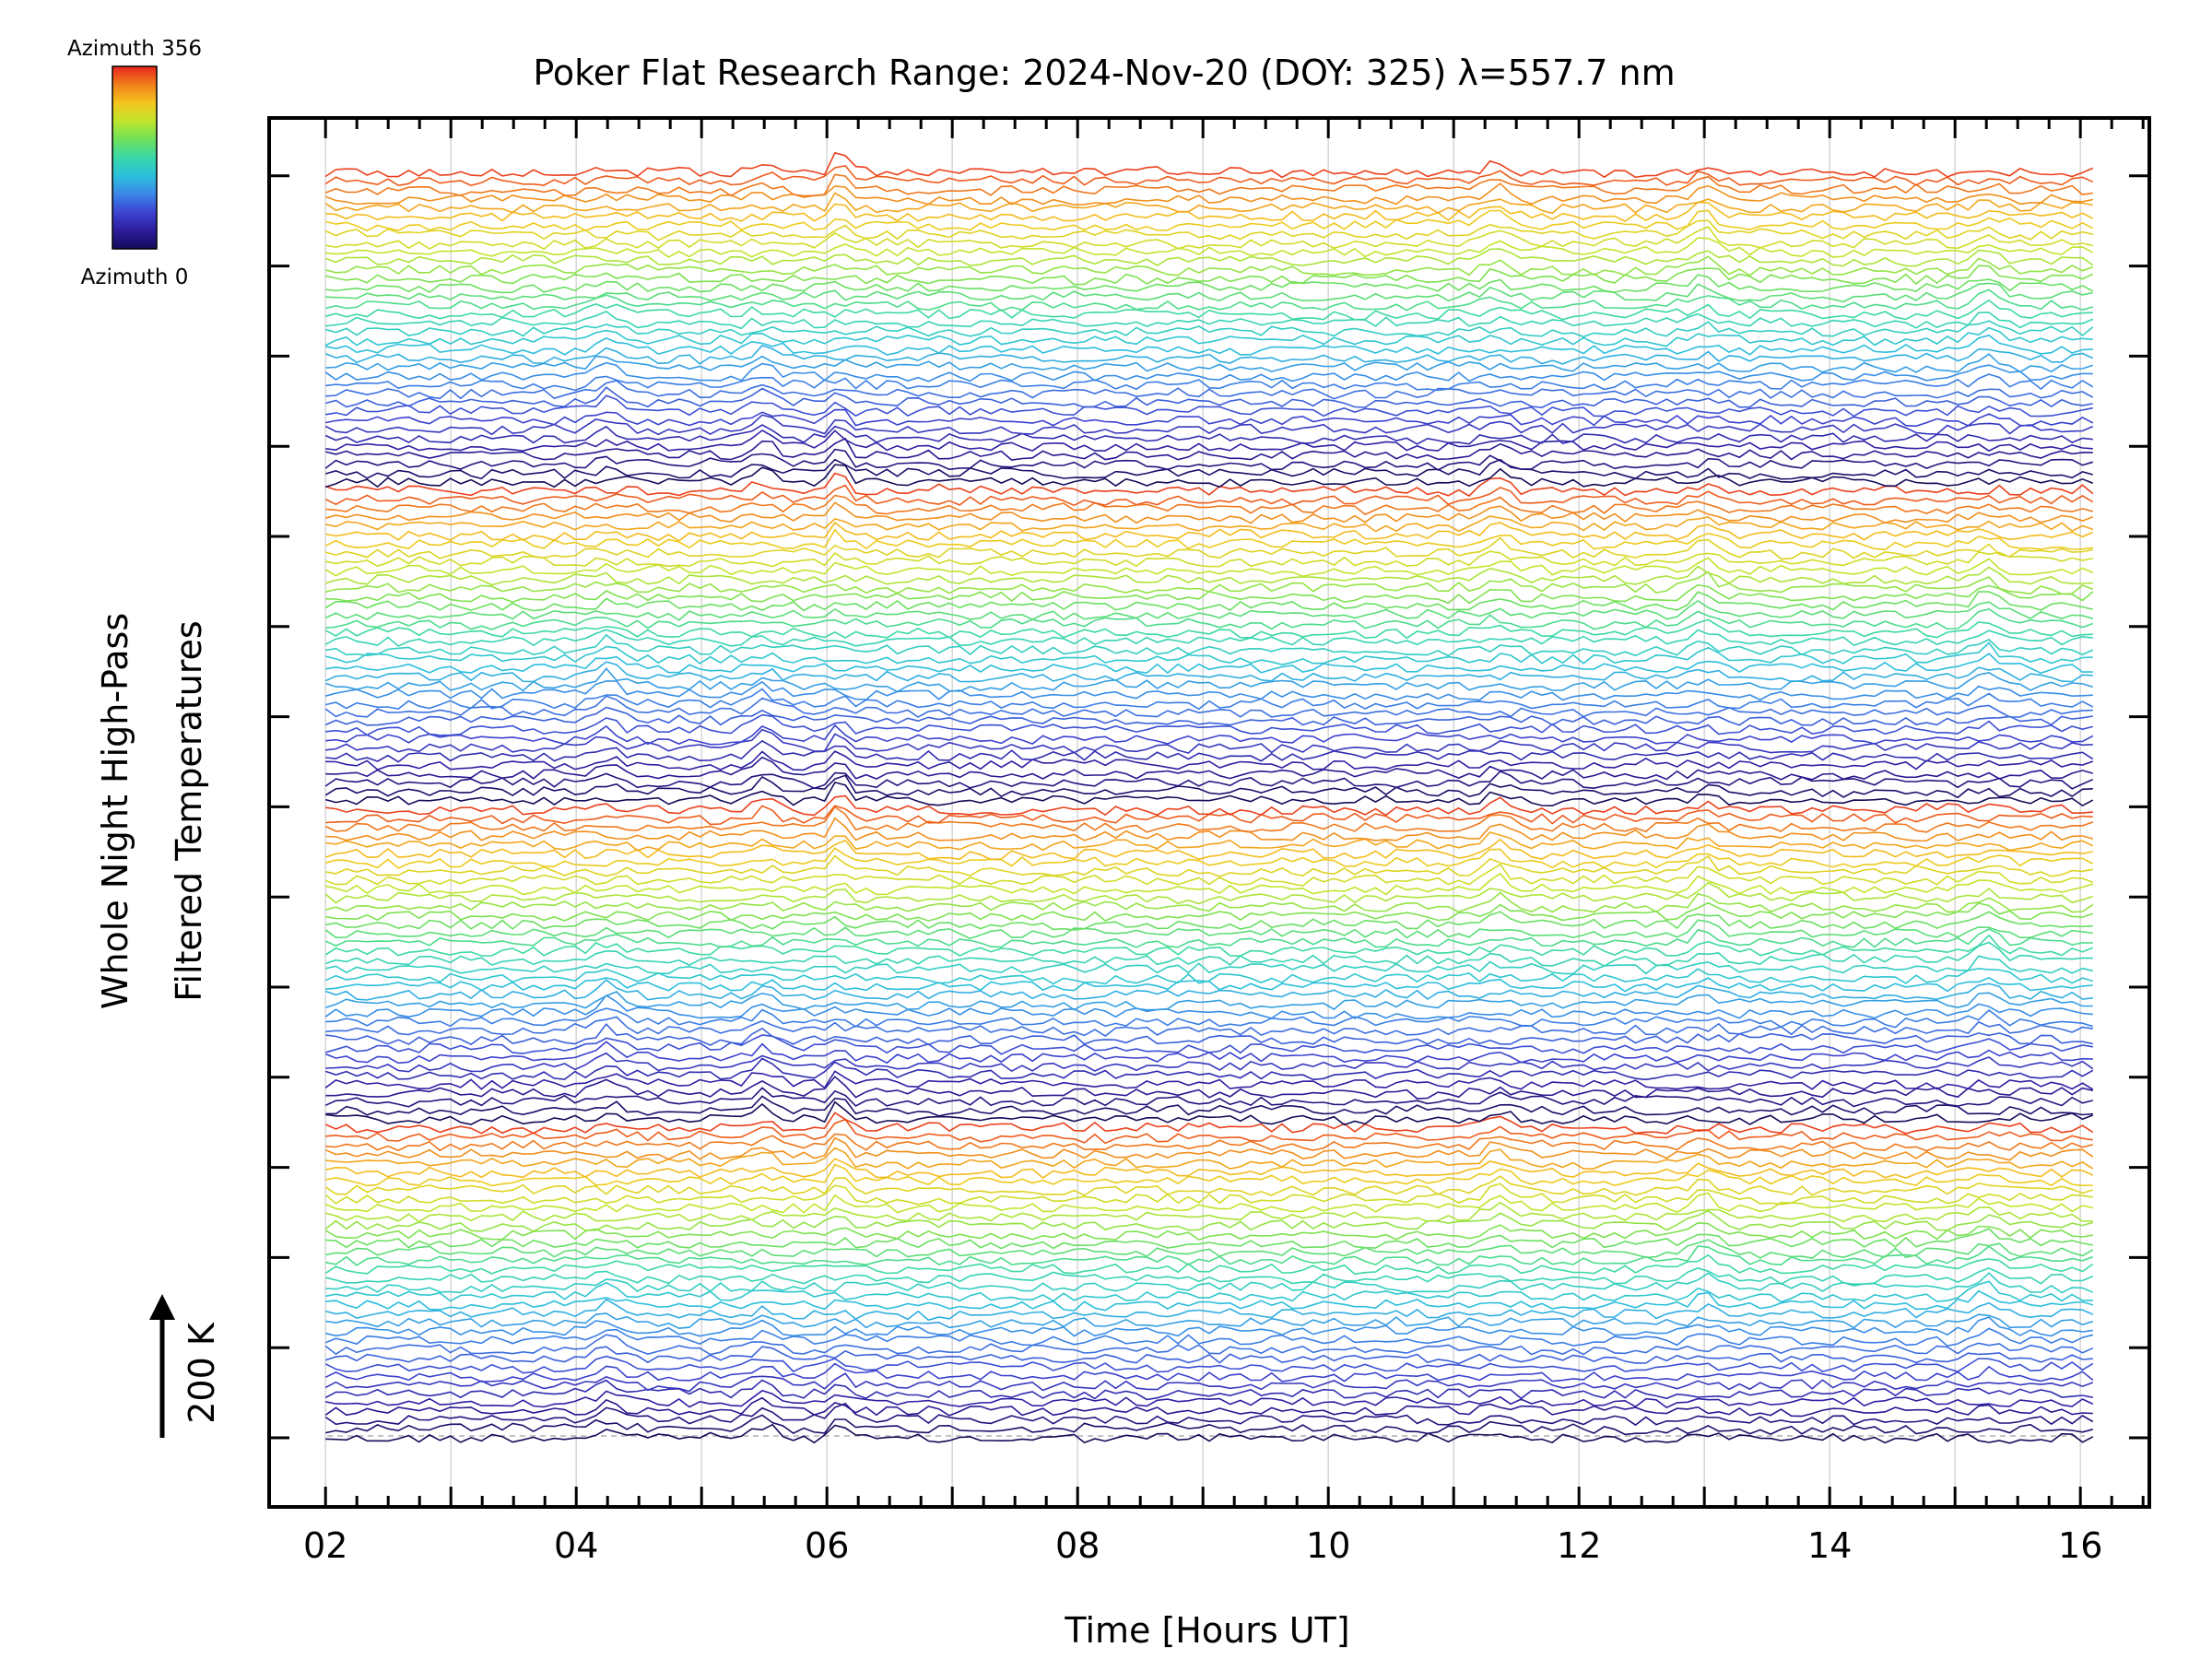 Image resolution: width=2212 pixels, height=1659 pixels. What do you see at coordinates (202, 1373) in the screenshot?
I see `scale-bar-label: 200 K` at bounding box center [202, 1373].